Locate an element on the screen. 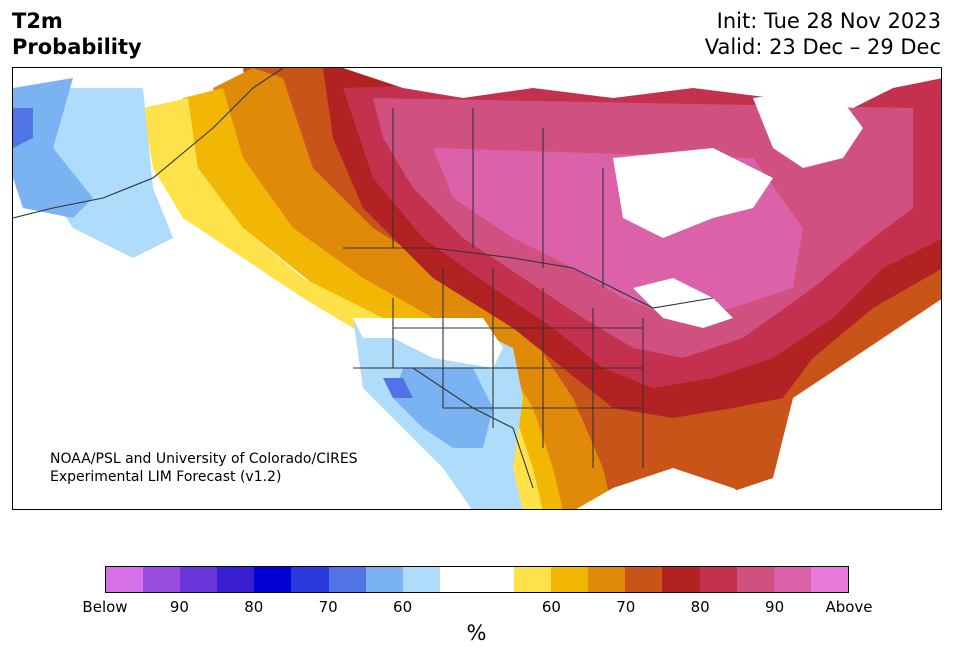  colorbar is located at coordinates (477, 579).